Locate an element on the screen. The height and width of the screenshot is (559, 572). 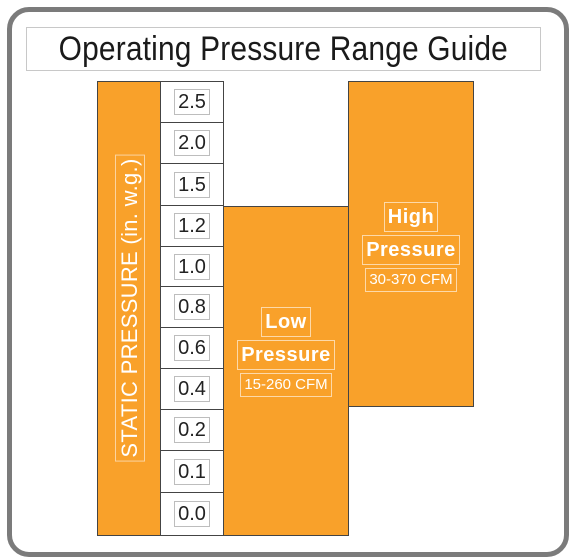
tick-label: 1.0 is located at coordinates (192, 266).